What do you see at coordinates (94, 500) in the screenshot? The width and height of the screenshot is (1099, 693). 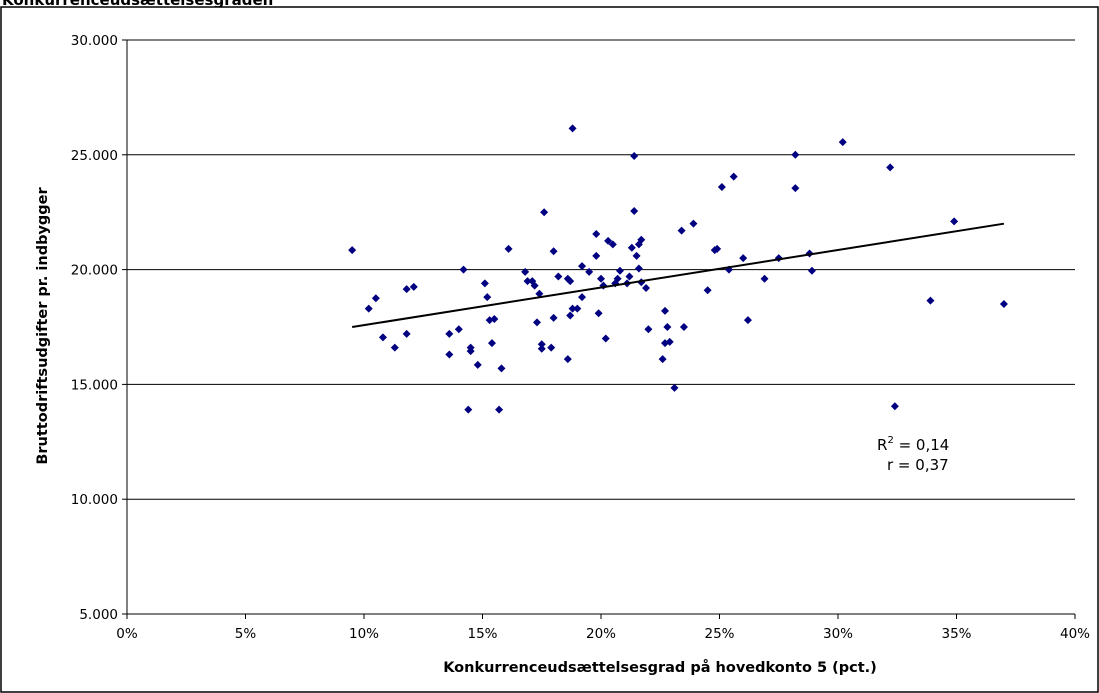 I see `y-tick-label: 10.000` at bounding box center [94, 500].